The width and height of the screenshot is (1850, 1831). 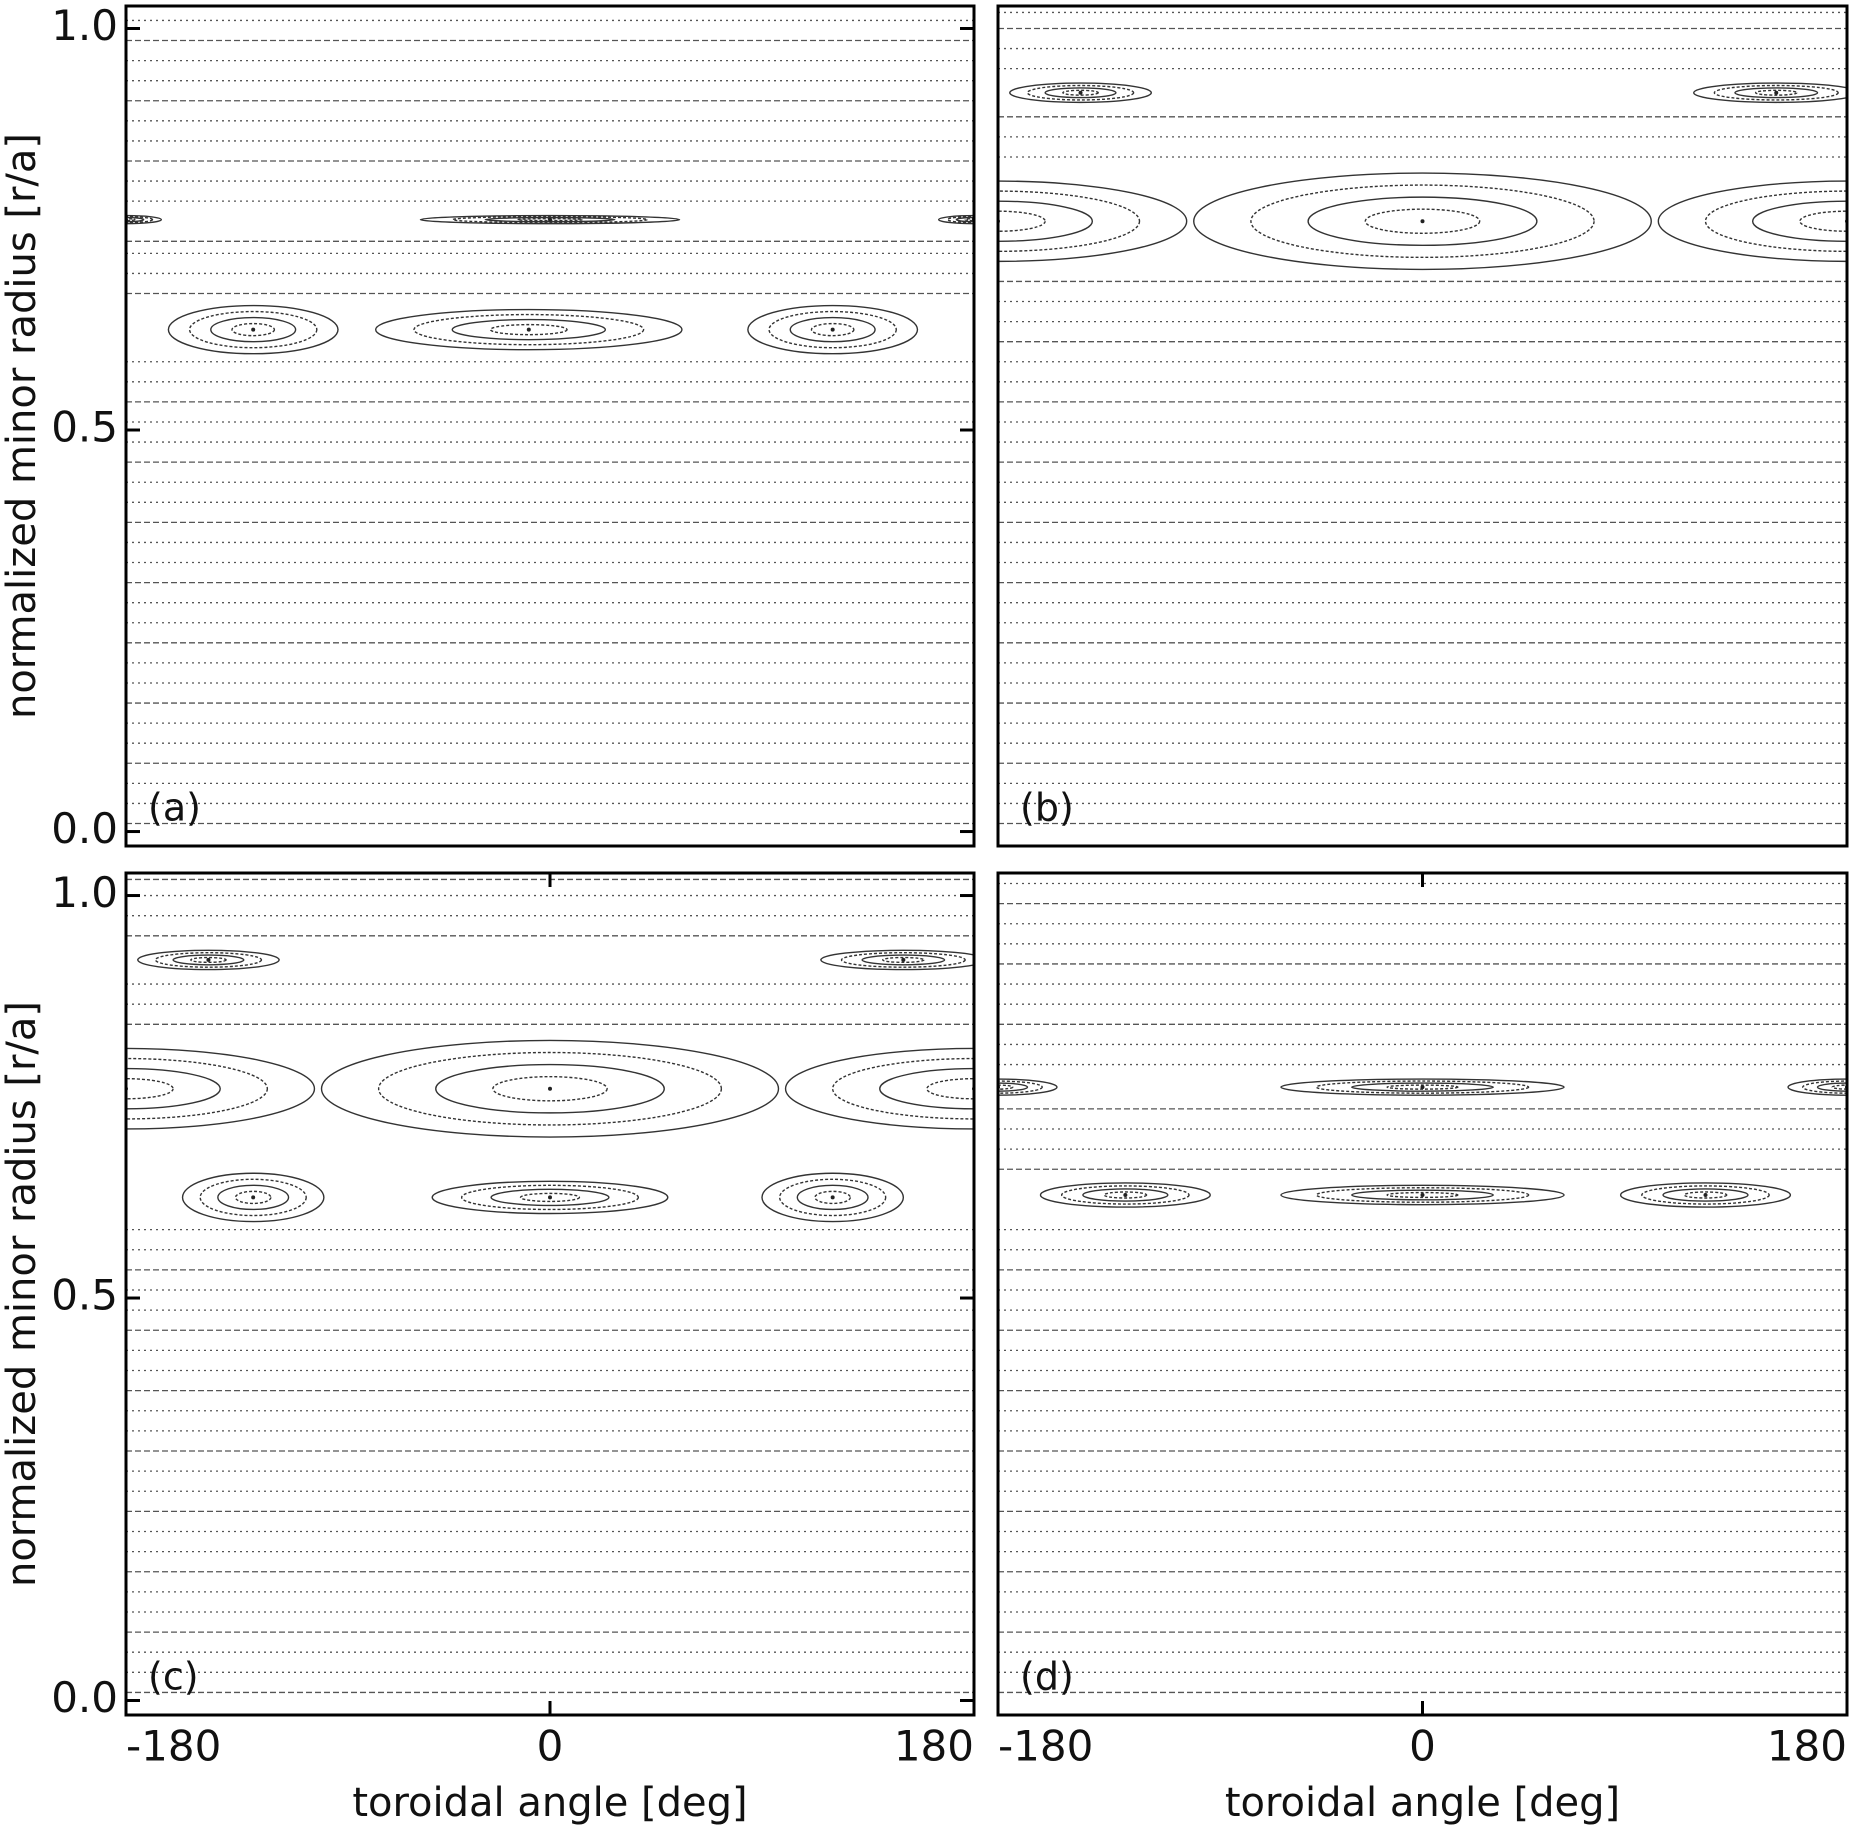 What do you see at coordinates (1422, 1803) in the screenshot?
I see `x-axis-title: toroidal angle [deg]` at bounding box center [1422, 1803].